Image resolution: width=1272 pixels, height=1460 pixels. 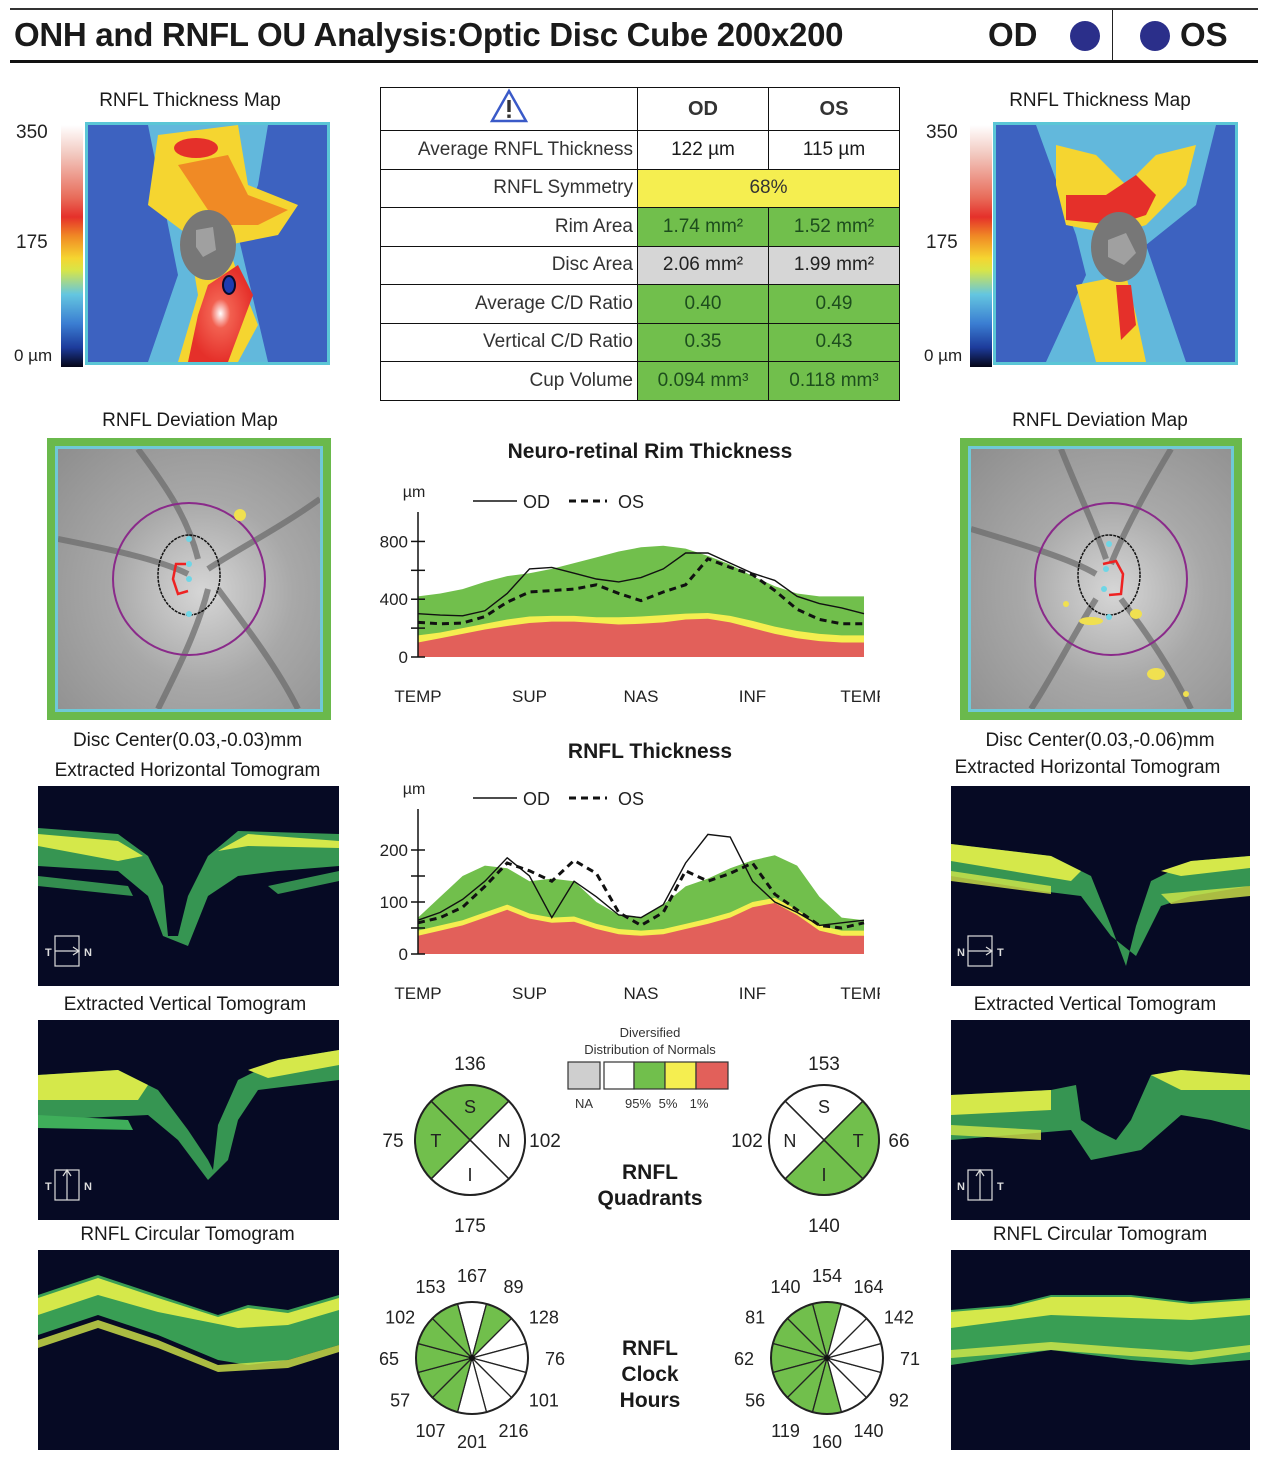 What do you see at coordinates (1095, 1004) in the screenshot?
I see `os-vertical-tomogram-title: Extracted Vertical Tomogram` at bounding box center [1095, 1004].